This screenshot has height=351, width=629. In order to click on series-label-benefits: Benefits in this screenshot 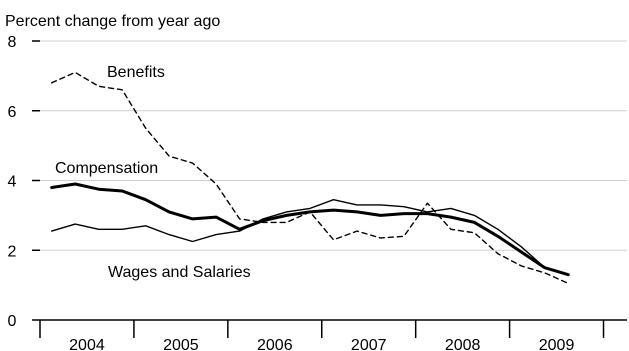, I will do `click(136, 72)`.